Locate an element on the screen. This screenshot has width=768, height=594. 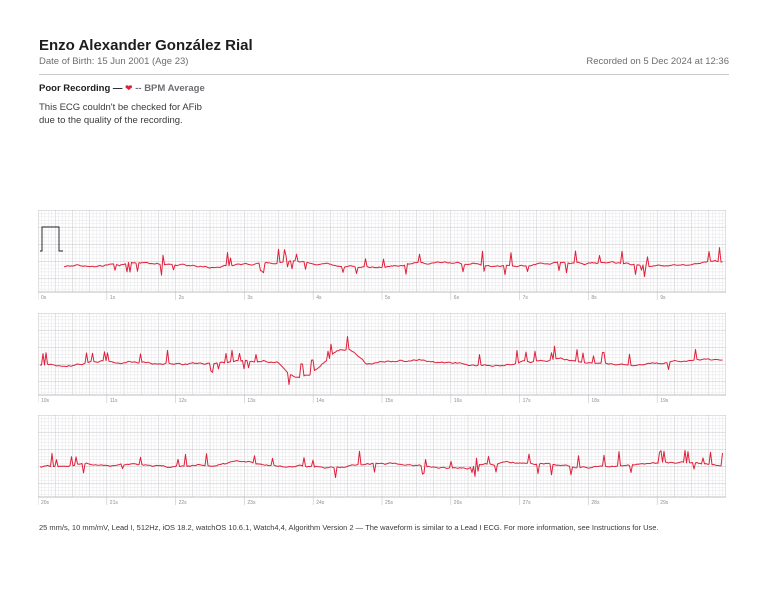
time-label: 28s is located at coordinates (595, 503).